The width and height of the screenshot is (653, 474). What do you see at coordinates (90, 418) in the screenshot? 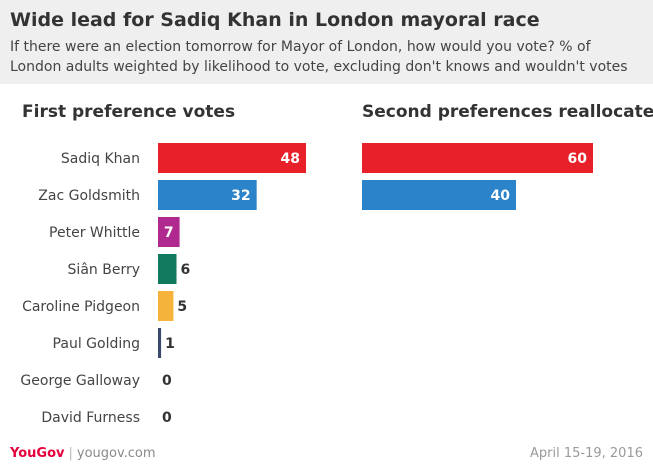
I see `category-label: David Furness` at bounding box center [90, 418].